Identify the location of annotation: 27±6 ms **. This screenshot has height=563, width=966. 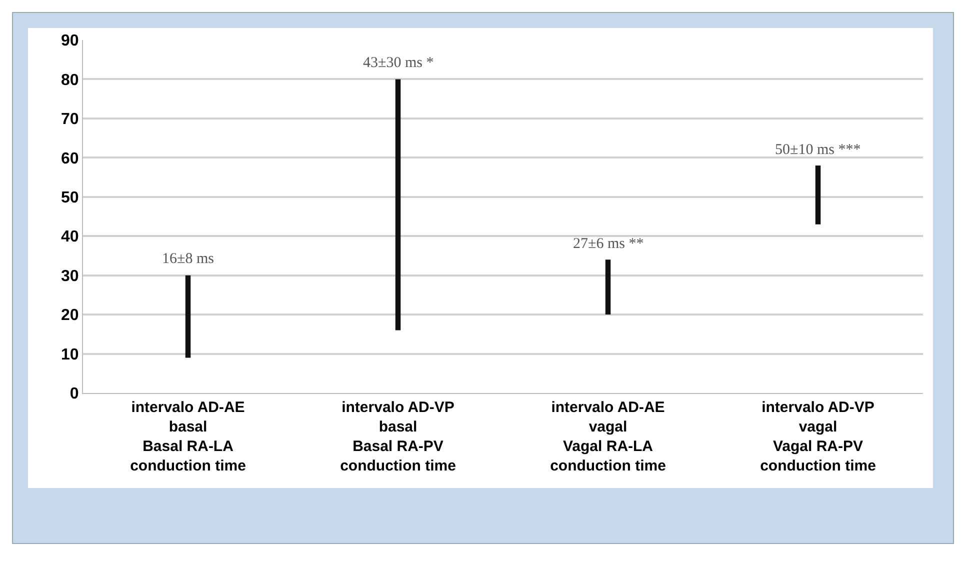
(608, 244).